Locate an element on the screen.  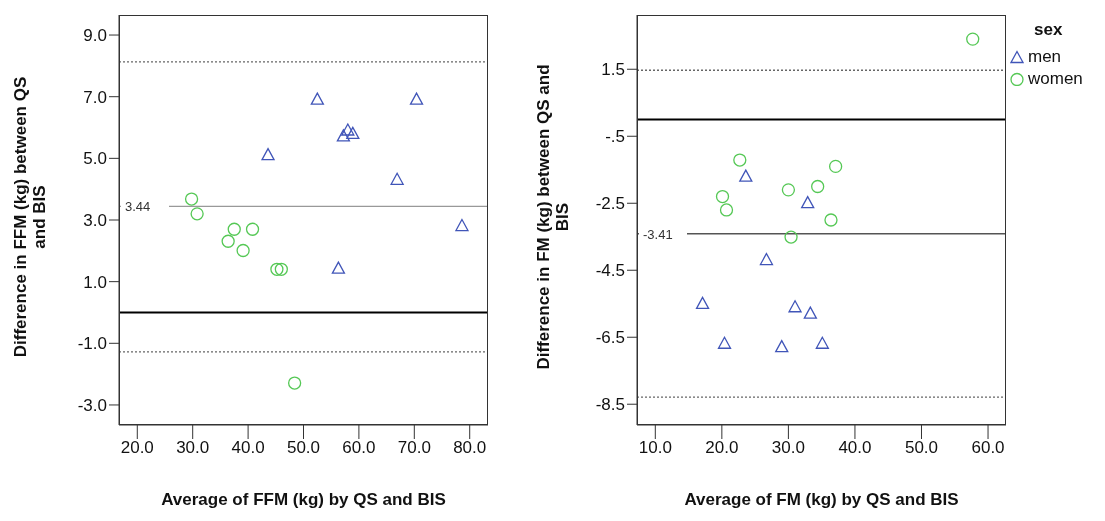
y-tick-label: -6.5 is located at coordinates (610, 338).